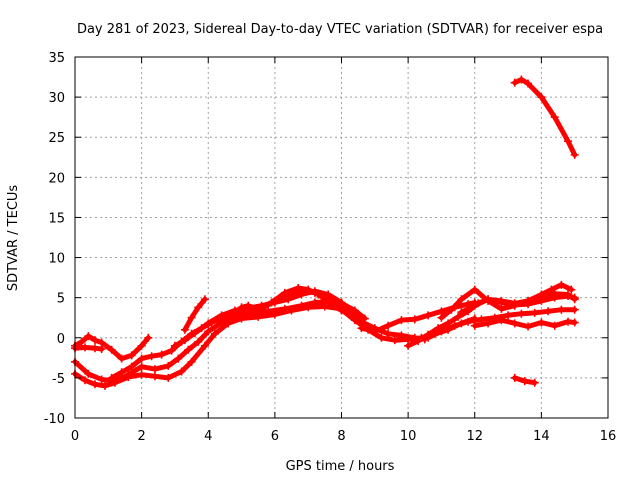 Image resolution: width=640 pixels, height=480 pixels. What do you see at coordinates (340, 466) in the screenshot?
I see `x-axis-label: GPS time / hours` at bounding box center [340, 466].